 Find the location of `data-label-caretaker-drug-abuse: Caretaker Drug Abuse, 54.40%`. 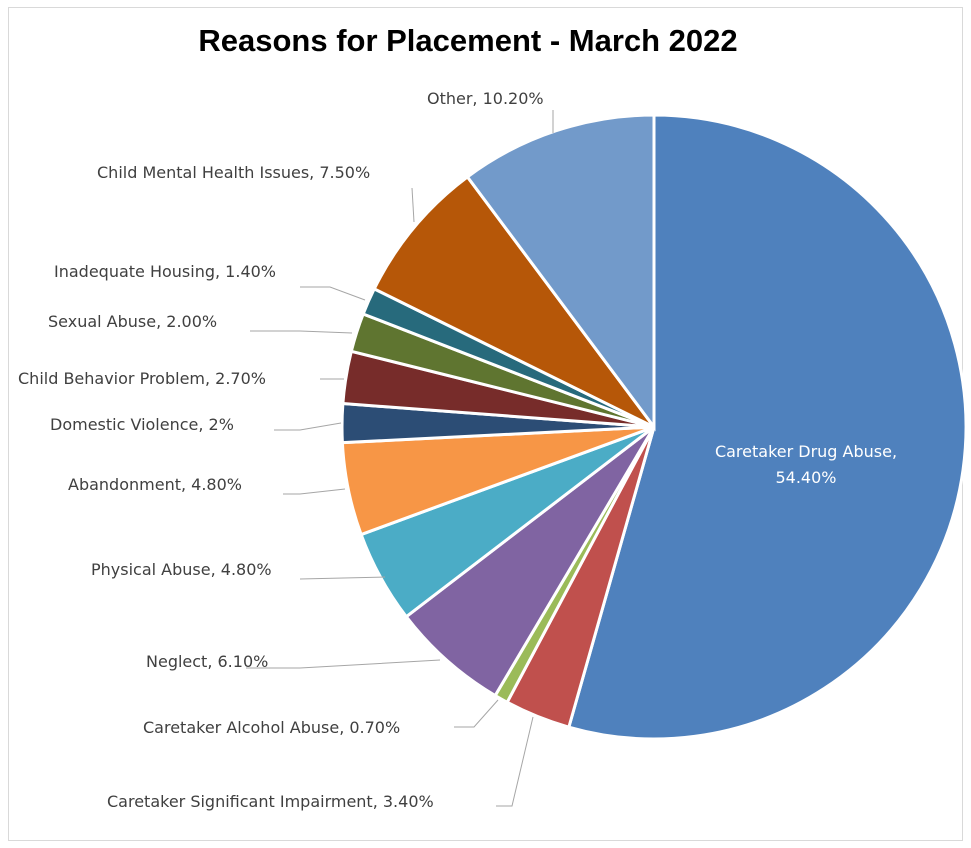

data-label-caretaker-drug-abuse: Caretaker Drug Abuse, 54.40% is located at coordinates (806, 464).